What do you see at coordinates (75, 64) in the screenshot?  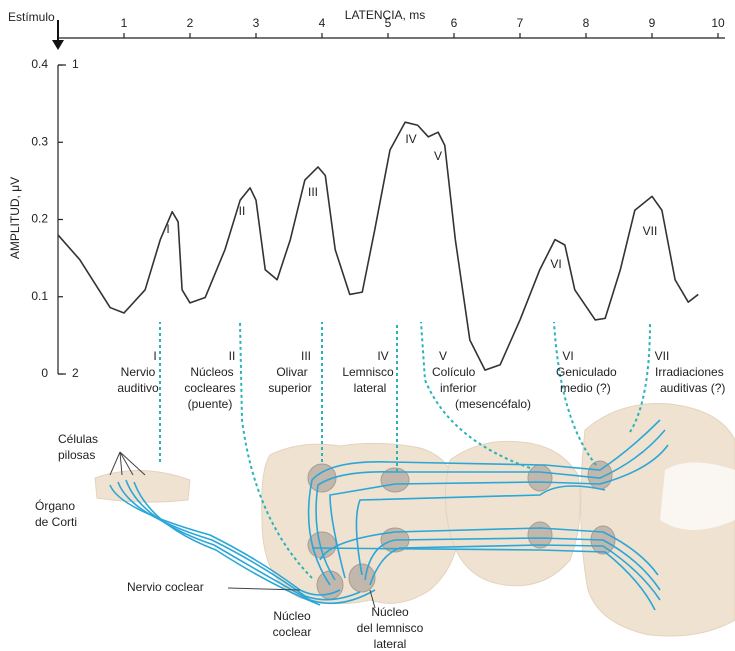 I see `electrode-label: 1` at bounding box center [75, 64].